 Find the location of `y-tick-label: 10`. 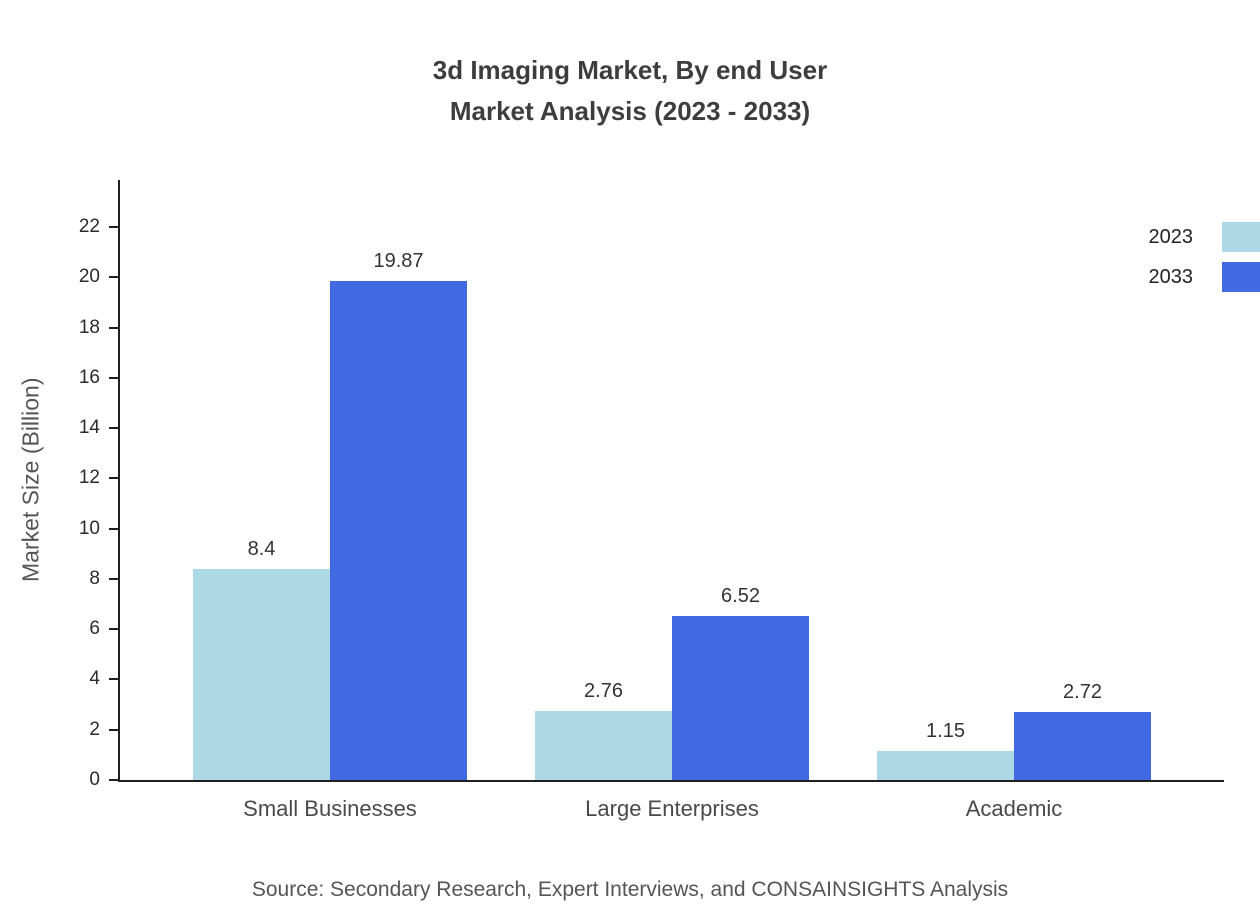

y-tick-label: 10 is located at coordinates (89, 528).